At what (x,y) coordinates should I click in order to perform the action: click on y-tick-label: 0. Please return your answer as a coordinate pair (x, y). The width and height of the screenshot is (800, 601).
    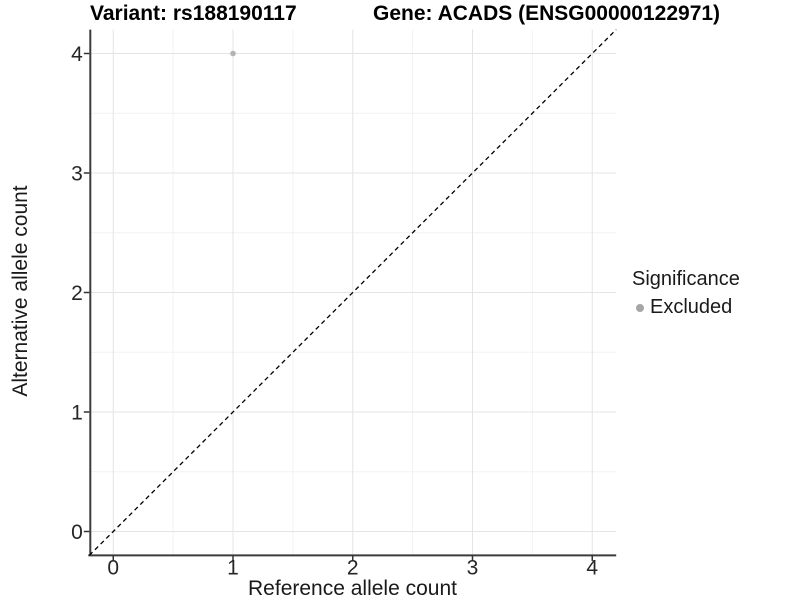
    Looking at the image, I should click on (77, 532).